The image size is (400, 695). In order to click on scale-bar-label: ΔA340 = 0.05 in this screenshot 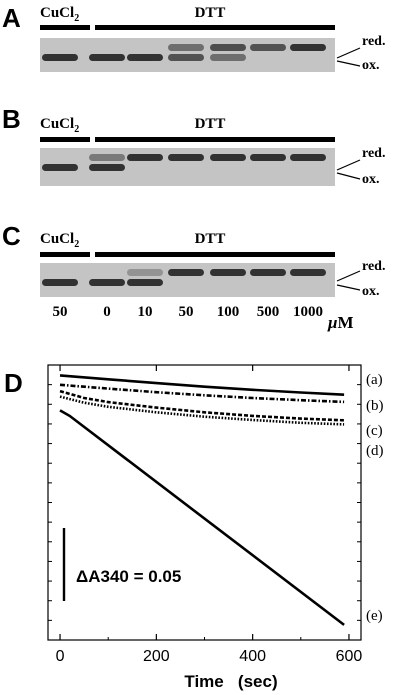, I will do `click(128, 576)`.